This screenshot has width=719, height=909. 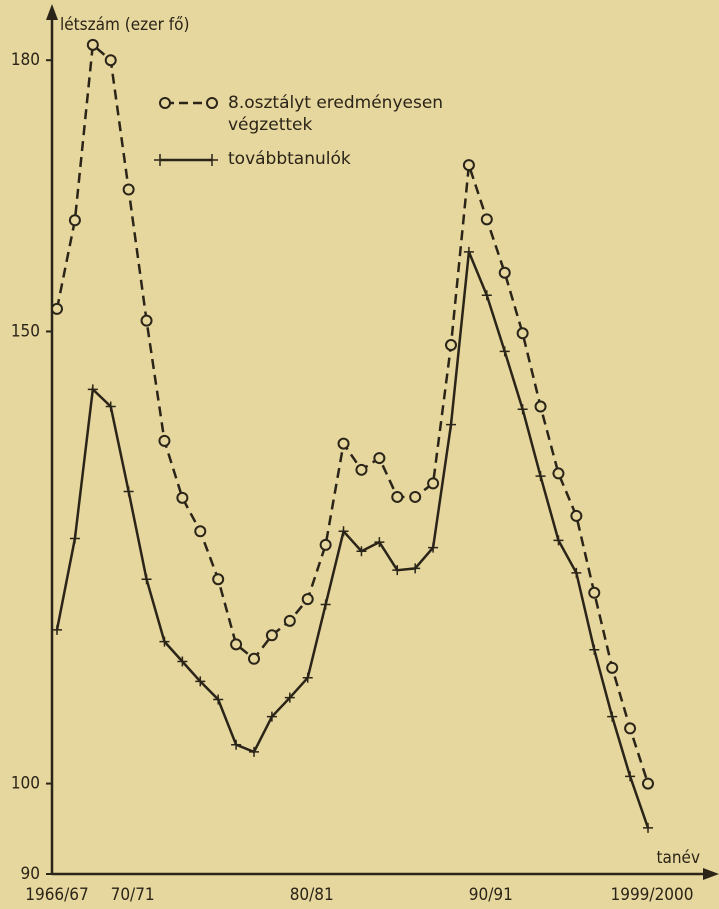 I want to click on y-axis-label: létszám (ezer fő), so click(x=124, y=25).